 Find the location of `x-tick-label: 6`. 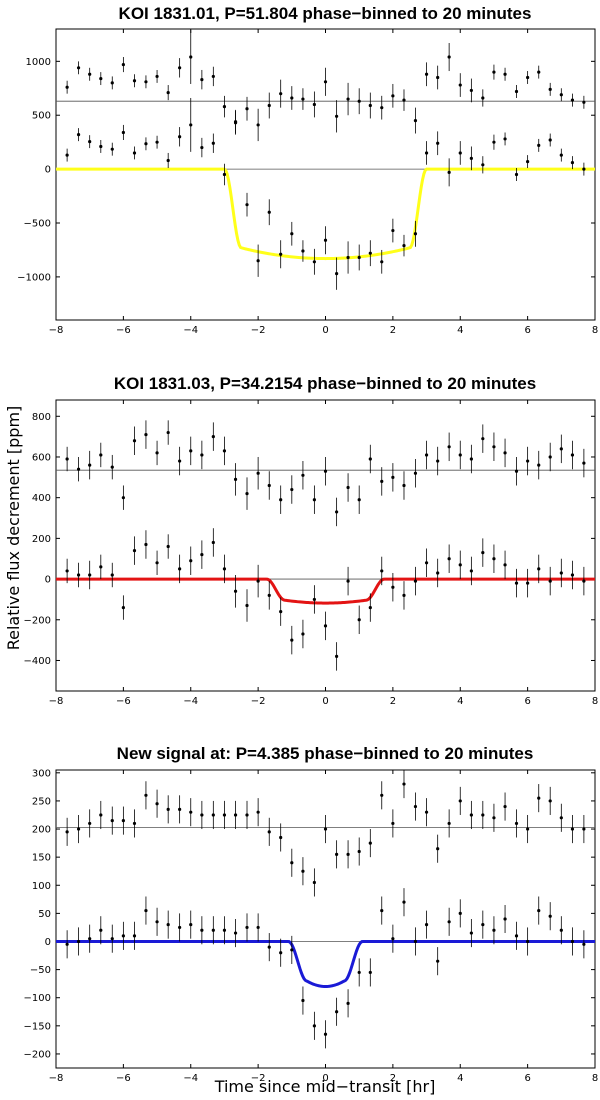

x-tick-label: 6 is located at coordinates (527, 701).